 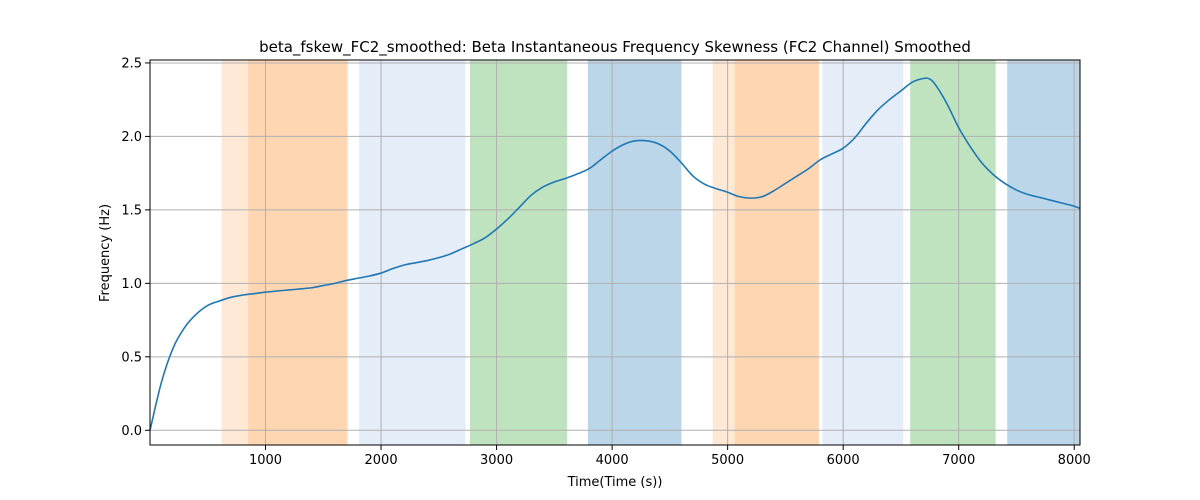 What do you see at coordinates (131, 210) in the screenshot?
I see `y-tick-label: 1.5` at bounding box center [131, 210].